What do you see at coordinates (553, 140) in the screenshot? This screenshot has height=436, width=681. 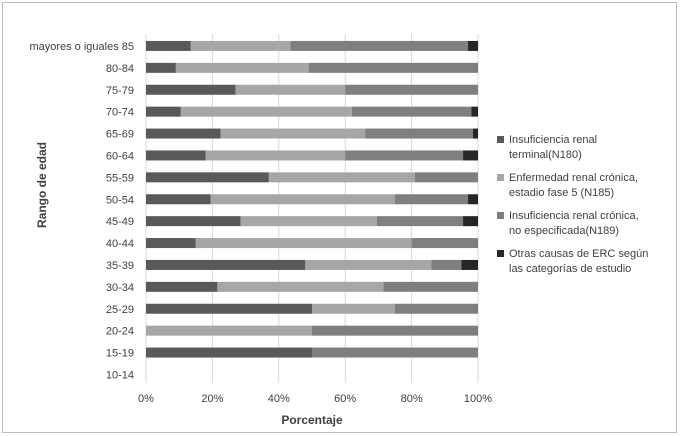 I see `legend-label: Insuficiencia renal` at bounding box center [553, 140].